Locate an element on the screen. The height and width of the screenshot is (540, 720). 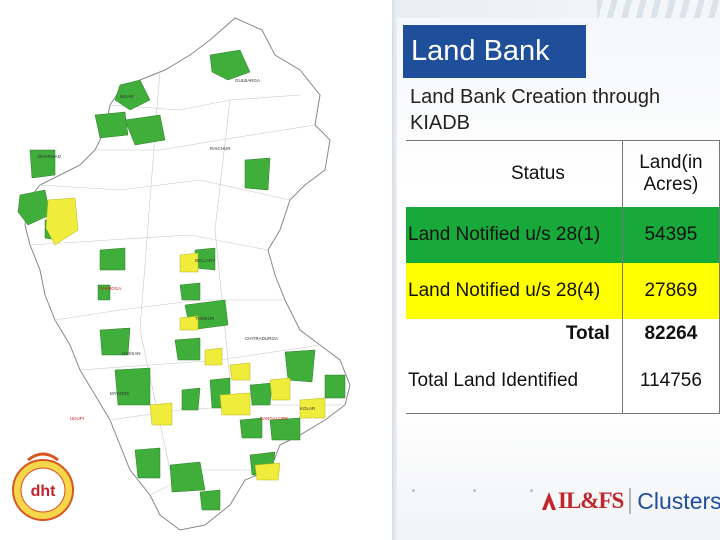
svg-text: BIDAR is located at coordinates (127, 96).